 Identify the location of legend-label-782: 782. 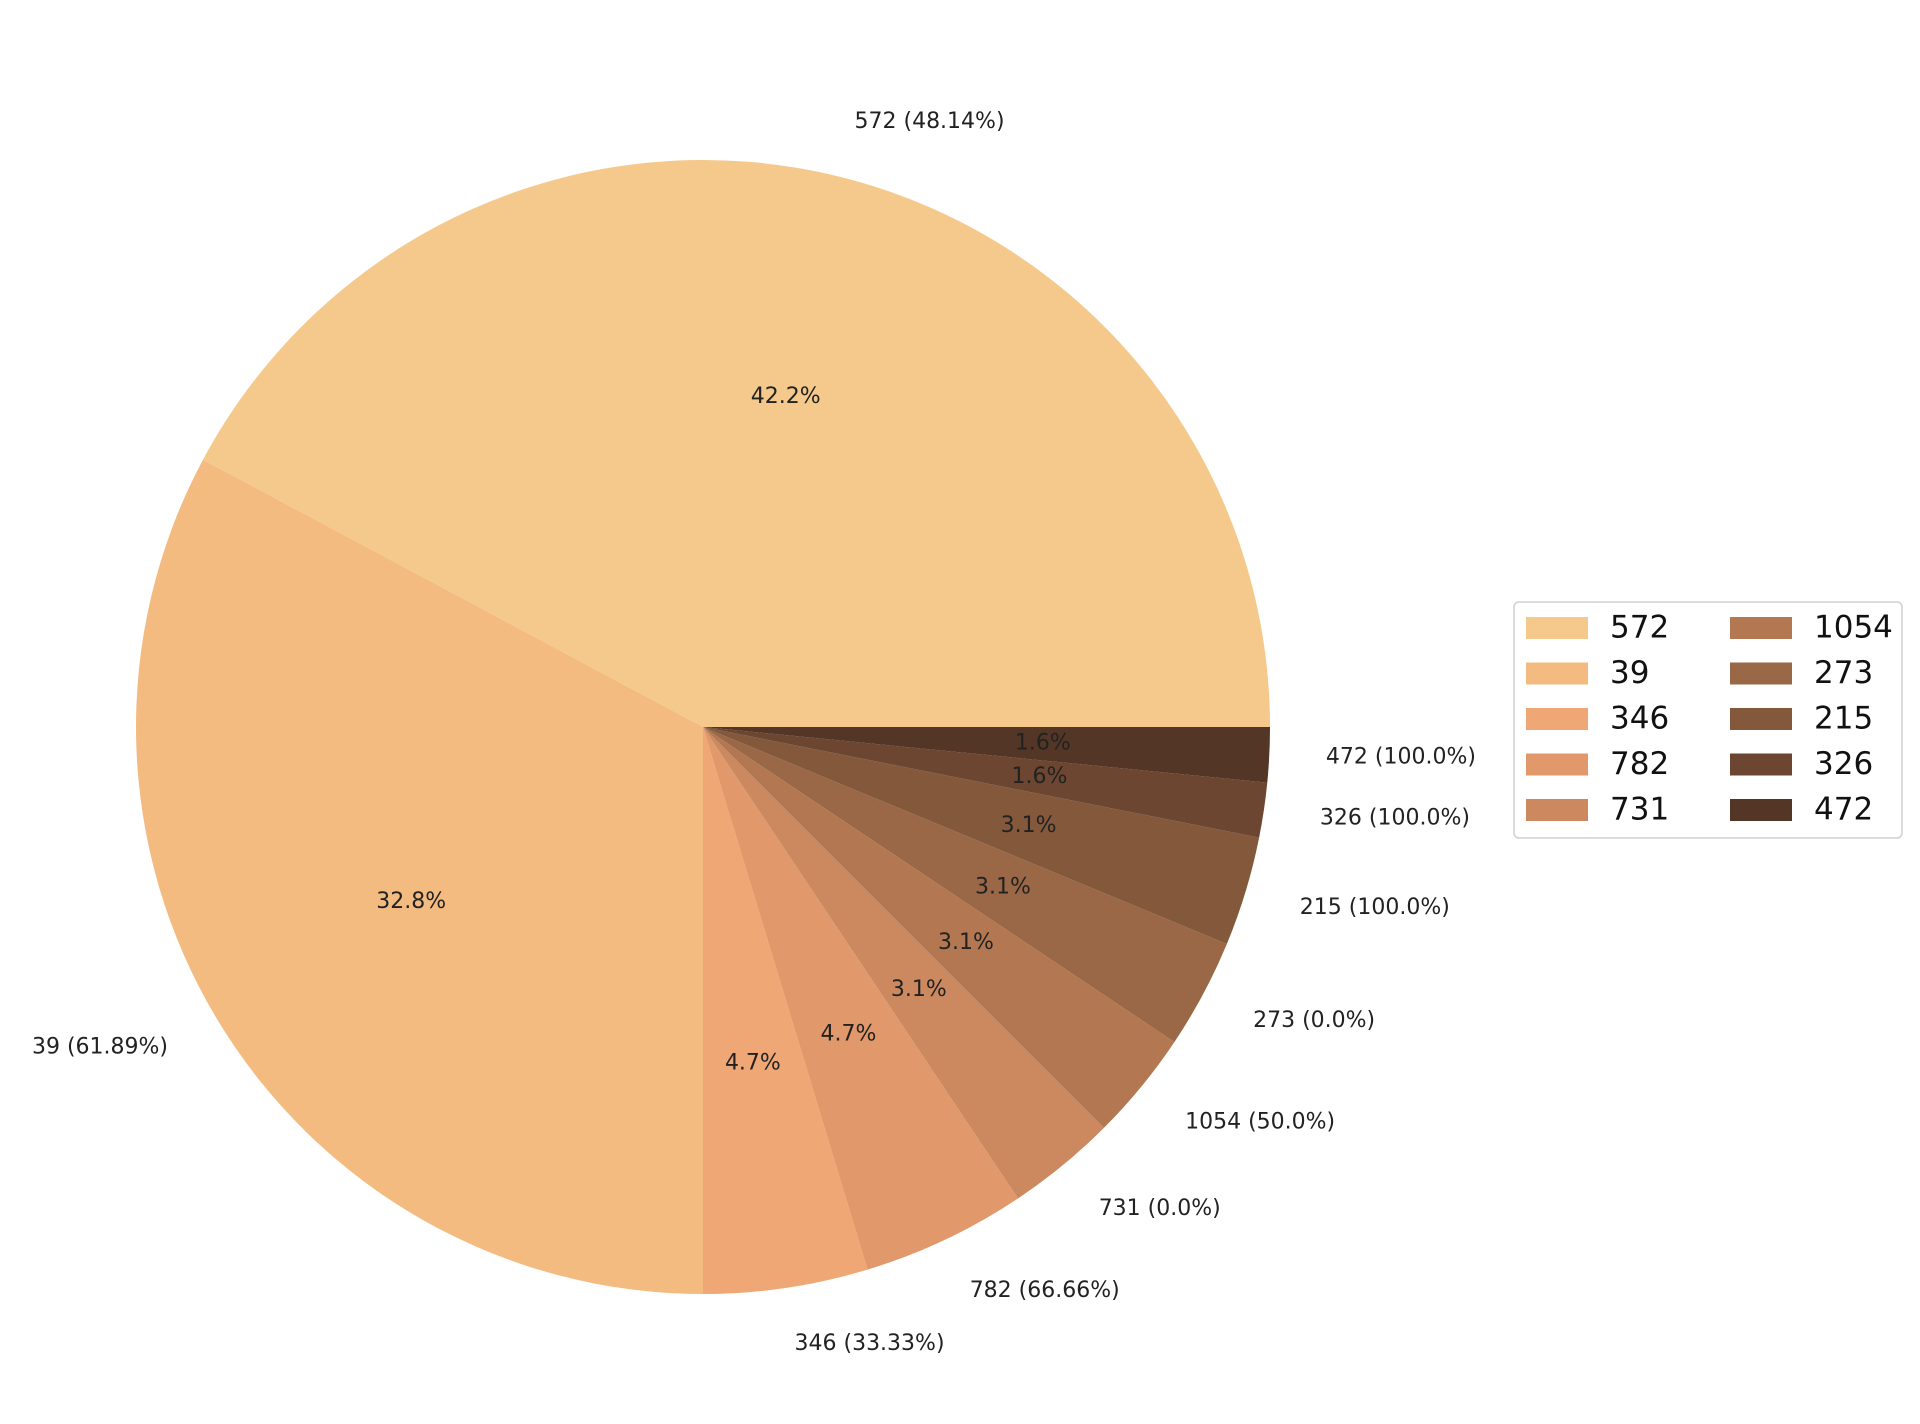
(1639, 764).